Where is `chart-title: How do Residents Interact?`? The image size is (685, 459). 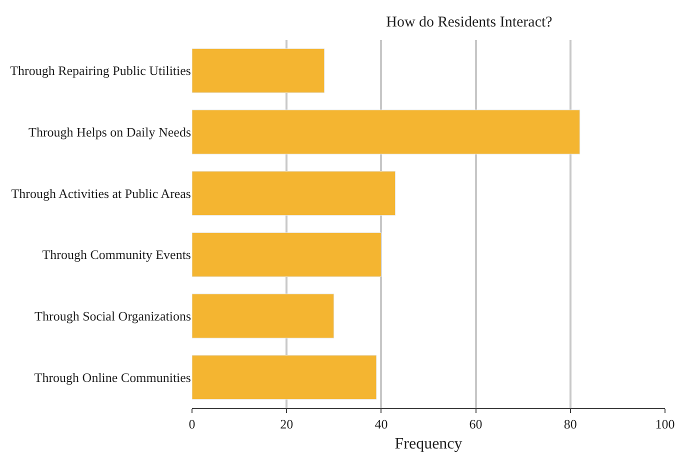 chart-title: How do Residents Interact? is located at coordinates (469, 22).